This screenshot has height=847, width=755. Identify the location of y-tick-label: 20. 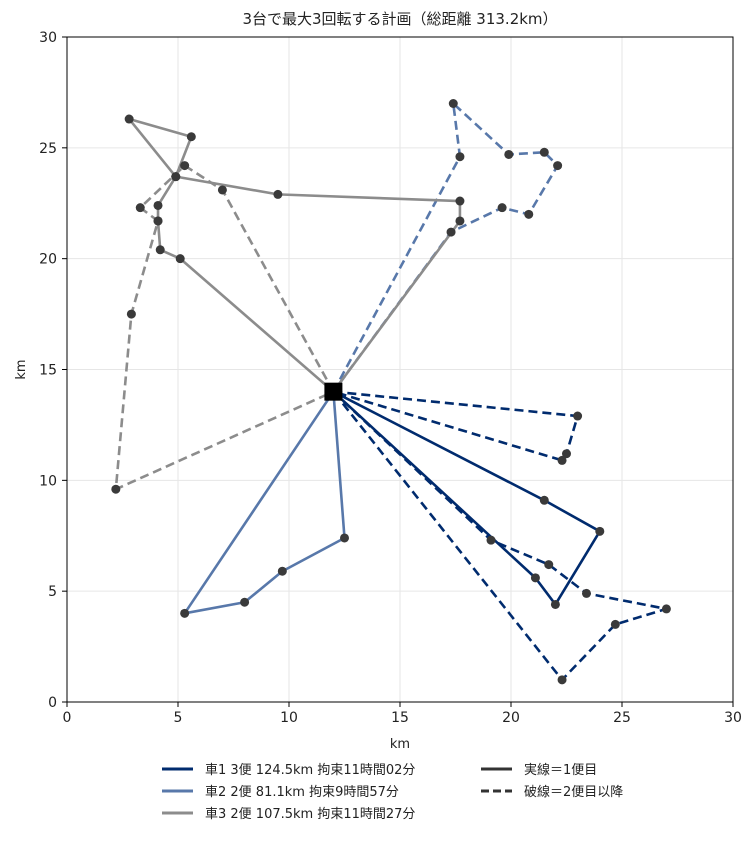
(48, 260).